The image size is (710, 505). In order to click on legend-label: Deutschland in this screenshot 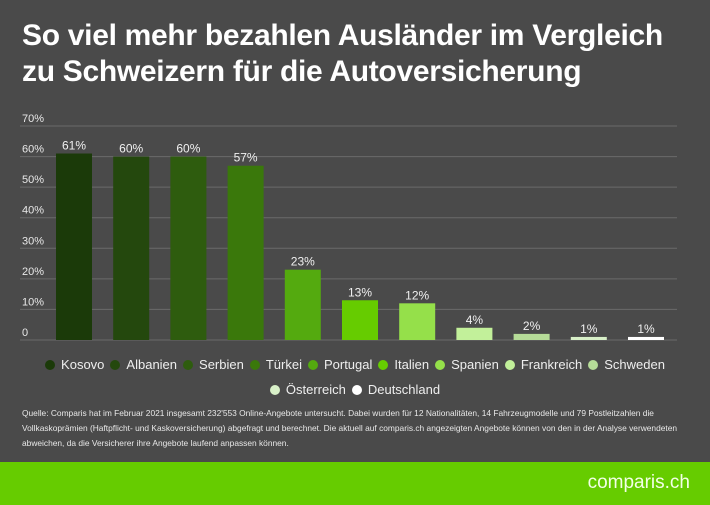, I will do `click(404, 389)`.